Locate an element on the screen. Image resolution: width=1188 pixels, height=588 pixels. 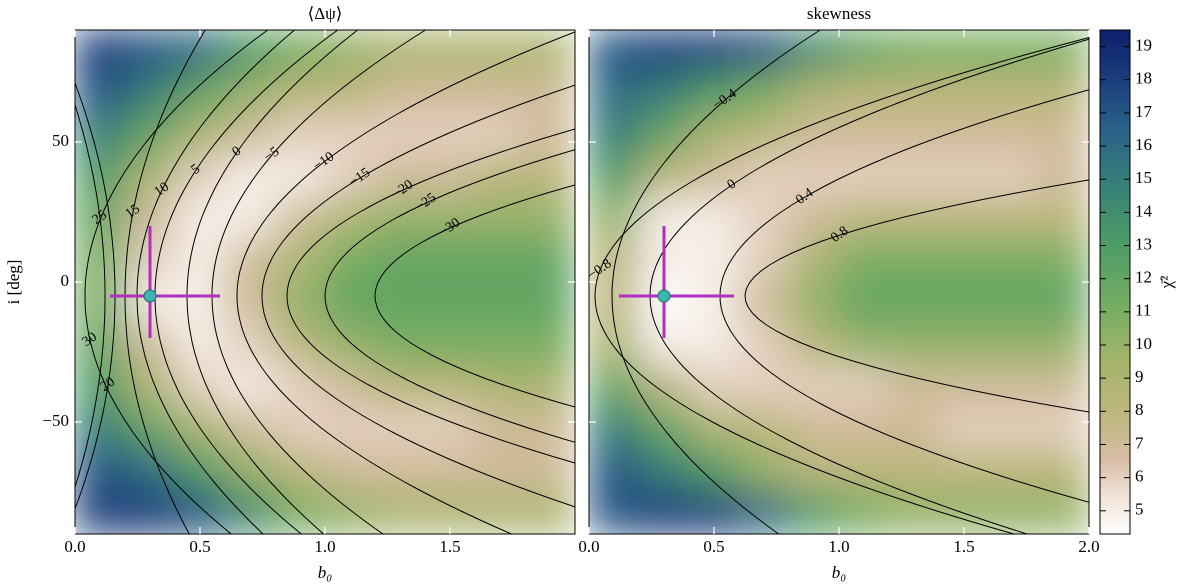
x-tick-label: 0.5 is located at coordinates (199, 546).